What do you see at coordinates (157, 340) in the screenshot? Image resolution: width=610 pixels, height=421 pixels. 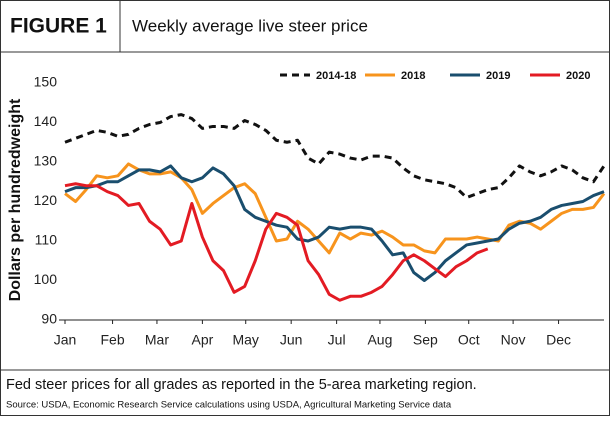 I see `x-tick-label: Mar` at bounding box center [157, 340].